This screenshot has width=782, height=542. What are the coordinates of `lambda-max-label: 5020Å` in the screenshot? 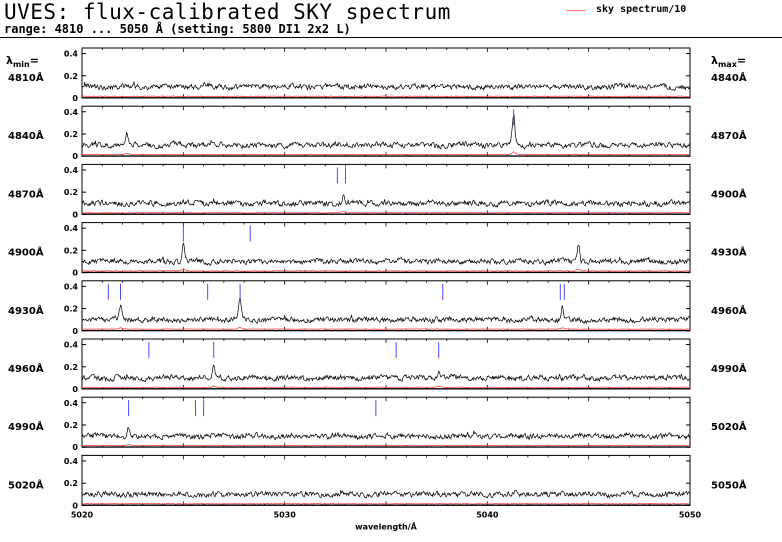 It's located at (729, 426).